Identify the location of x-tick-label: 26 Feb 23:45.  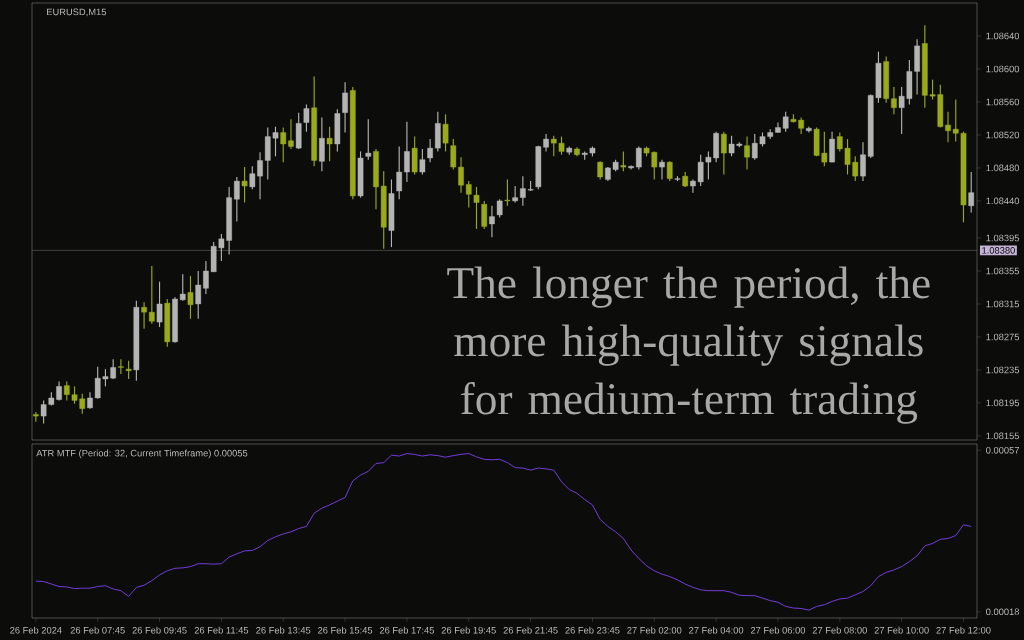
(592, 630).